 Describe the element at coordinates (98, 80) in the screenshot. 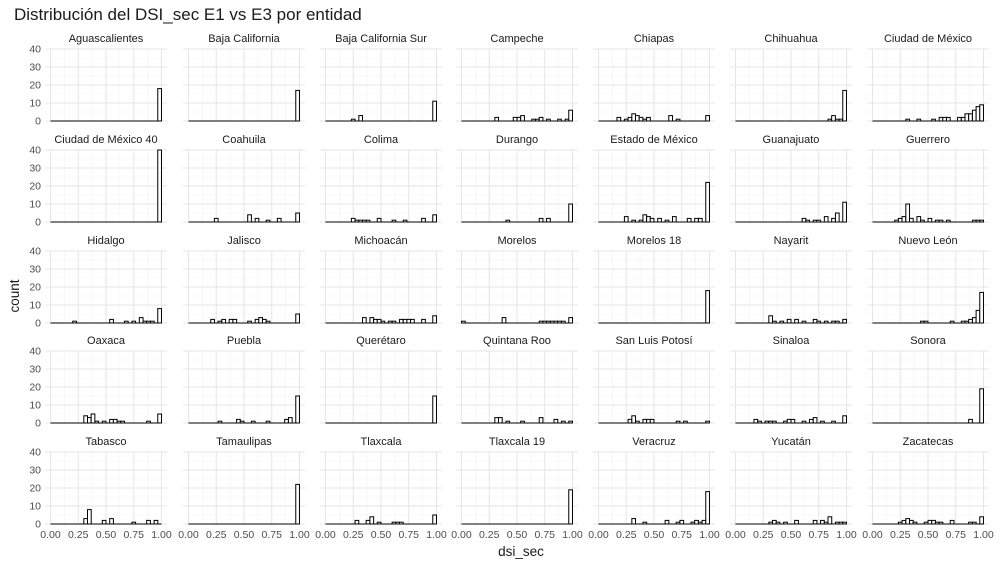

I see `facet-panel: Aguascalientes 0 10 20 30 40` at that location.